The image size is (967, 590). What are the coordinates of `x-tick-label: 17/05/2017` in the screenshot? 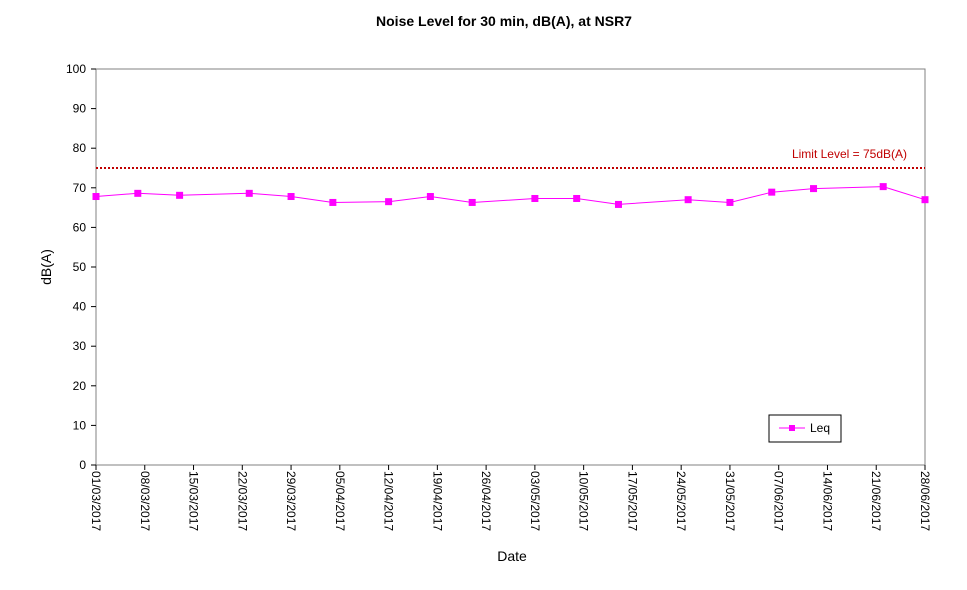 It's located at (632, 501).